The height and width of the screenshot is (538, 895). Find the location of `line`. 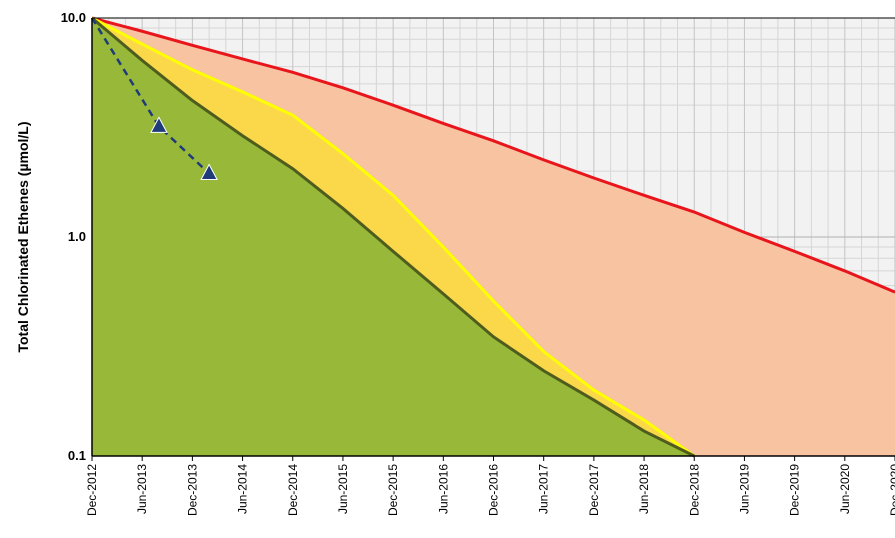

line is located at coordinates (150, 96).